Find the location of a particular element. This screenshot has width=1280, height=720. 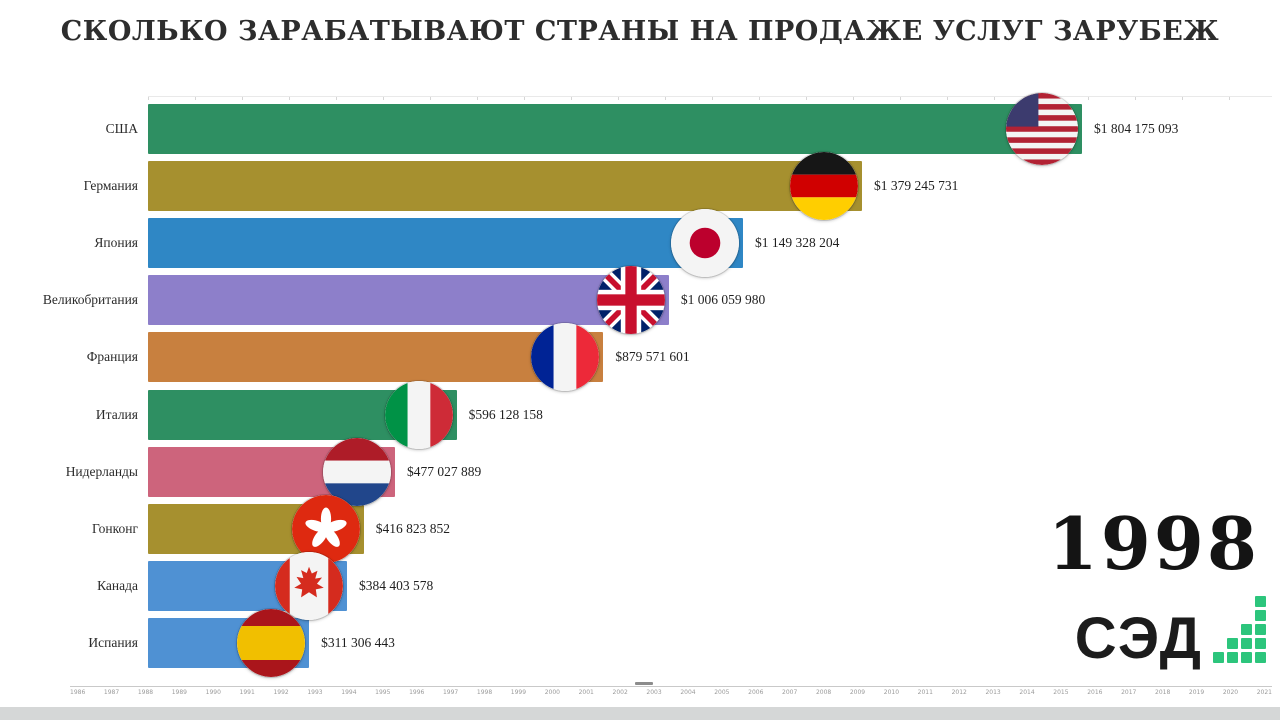

timeline-year: 2000 is located at coordinates (552, 692).